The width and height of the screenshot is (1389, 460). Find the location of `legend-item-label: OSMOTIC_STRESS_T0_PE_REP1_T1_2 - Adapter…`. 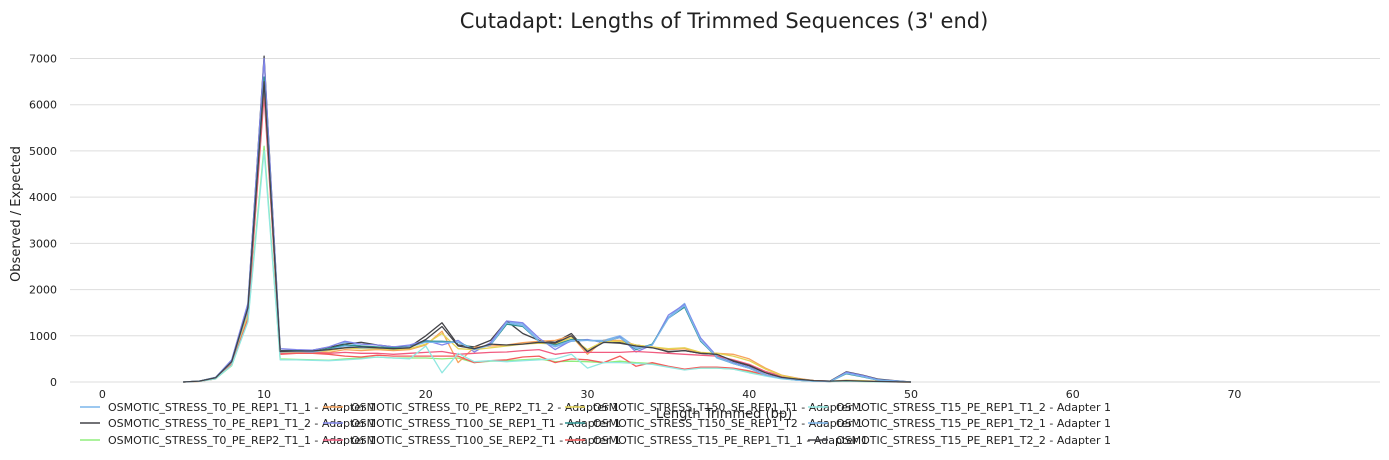

legend-item-label: OSMOTIC_STRESS_T0_PE_REP1_T1_2 - Adapter… is located at coordinates (242, 423).